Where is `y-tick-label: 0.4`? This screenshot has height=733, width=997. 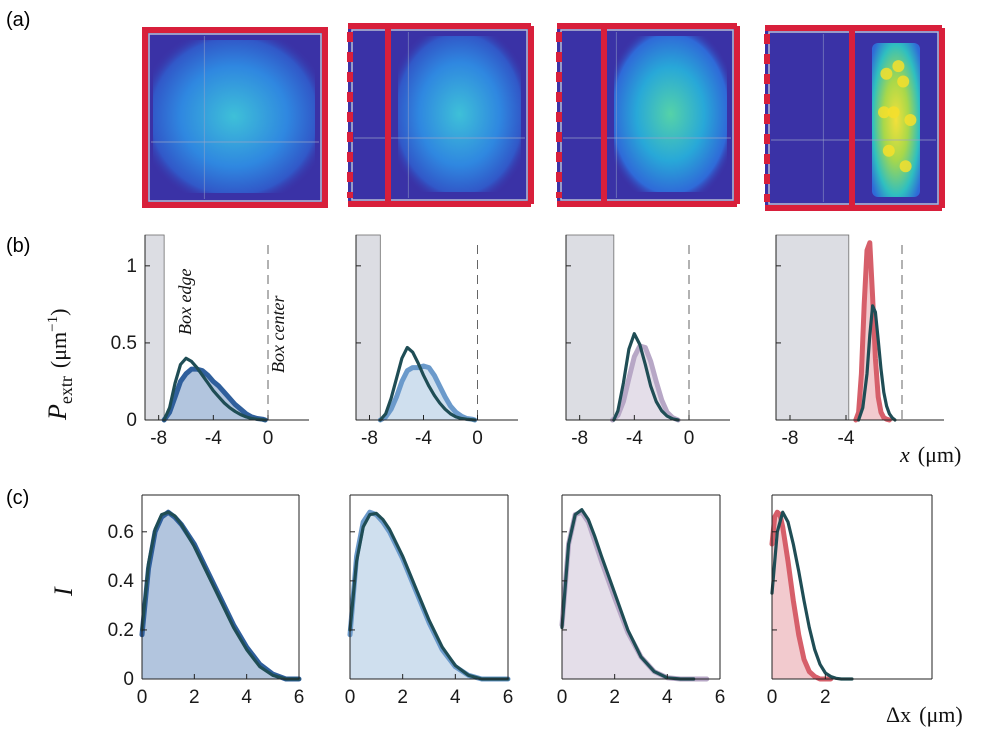
y-tick-label: 0.4 is located at coordinates (121, 581).